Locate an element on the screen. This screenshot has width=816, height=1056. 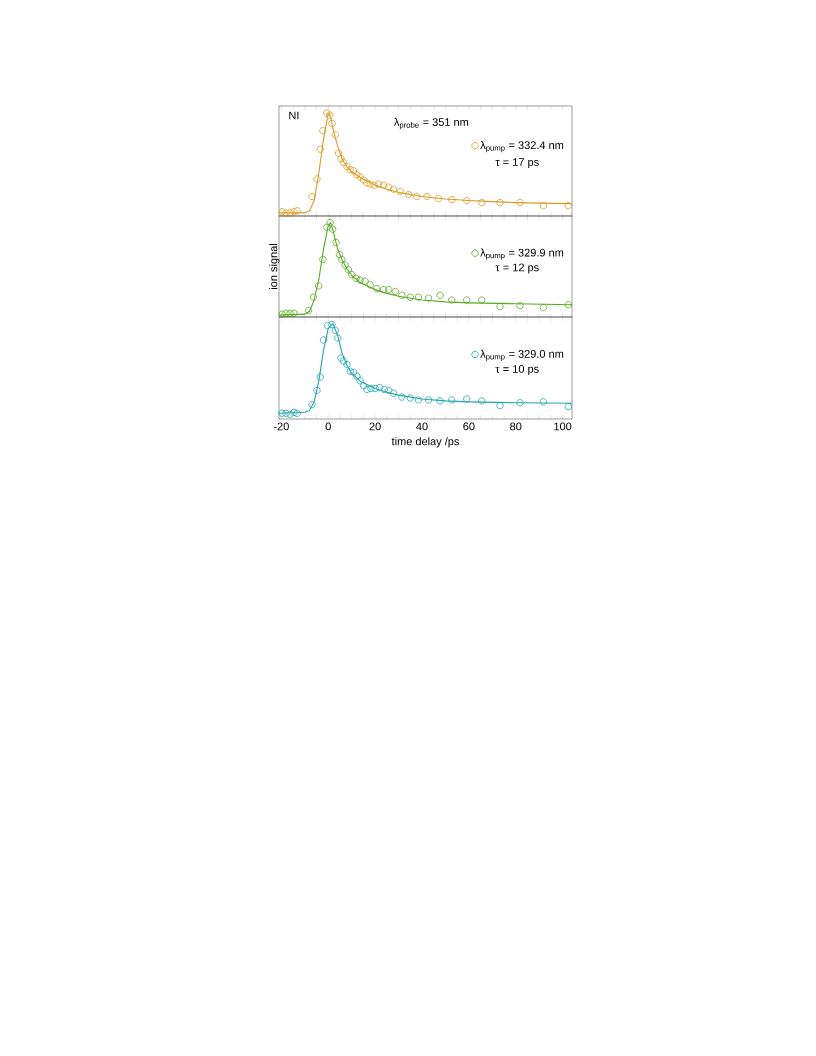
x-axis-title: time delay /ps is located at coordinates (425, 442).